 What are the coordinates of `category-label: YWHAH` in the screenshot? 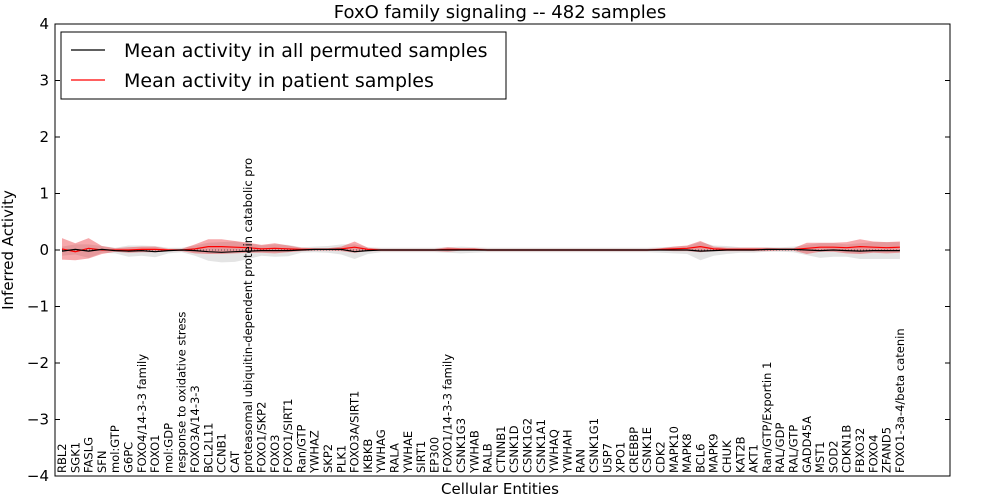 It's located at (567, 451).